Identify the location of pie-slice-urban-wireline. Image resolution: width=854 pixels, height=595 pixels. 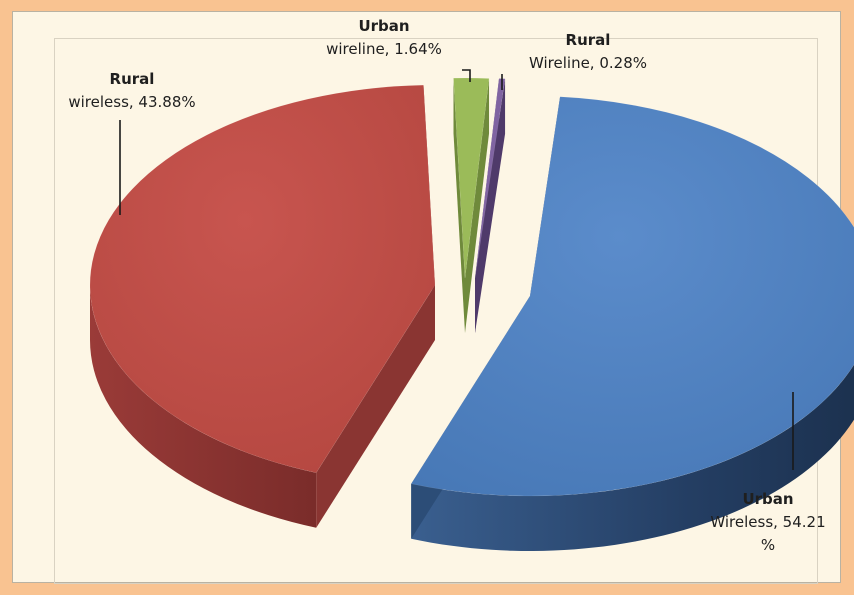
(471, 205).